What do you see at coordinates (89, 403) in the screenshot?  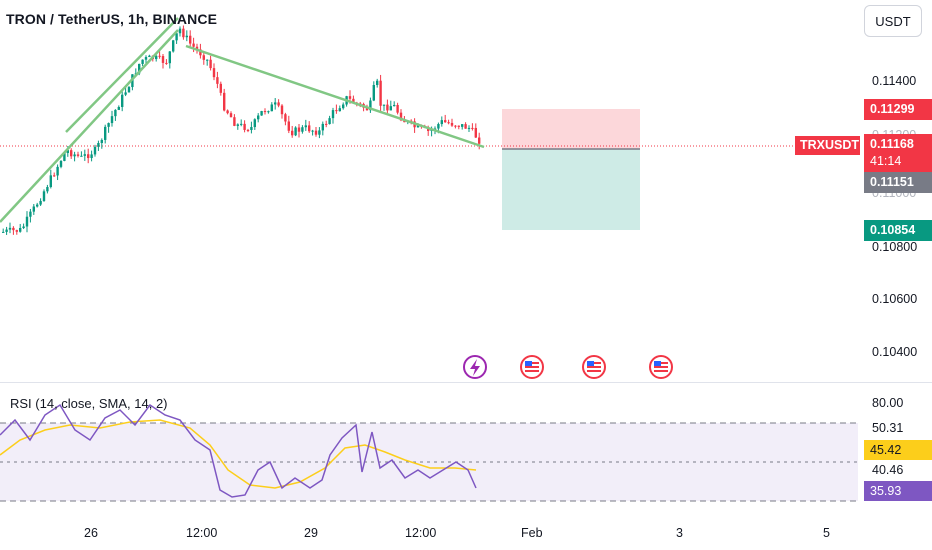 I see `rsi-legend: RSI (14, close, SMA, 14, 2)` at bounding box center [89, 403].